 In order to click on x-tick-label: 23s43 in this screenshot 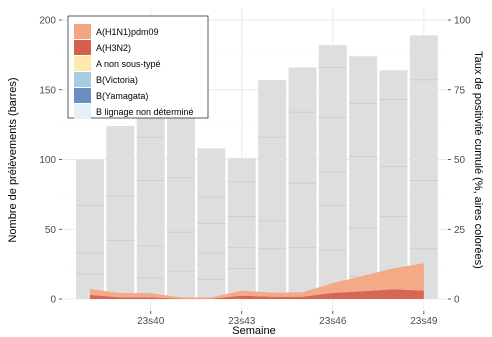, I will do `click(242, 321)`.